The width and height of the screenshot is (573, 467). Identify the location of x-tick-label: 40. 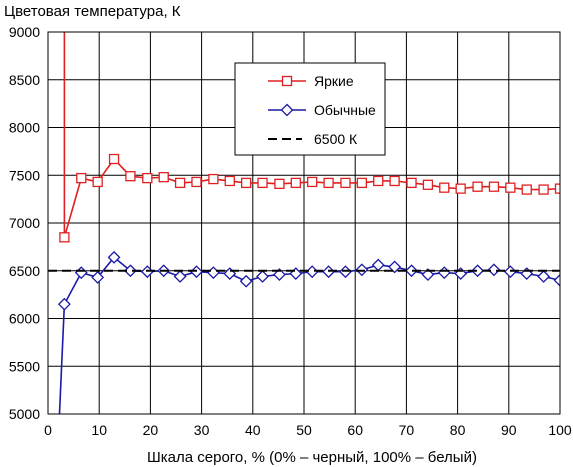
(253, 430).